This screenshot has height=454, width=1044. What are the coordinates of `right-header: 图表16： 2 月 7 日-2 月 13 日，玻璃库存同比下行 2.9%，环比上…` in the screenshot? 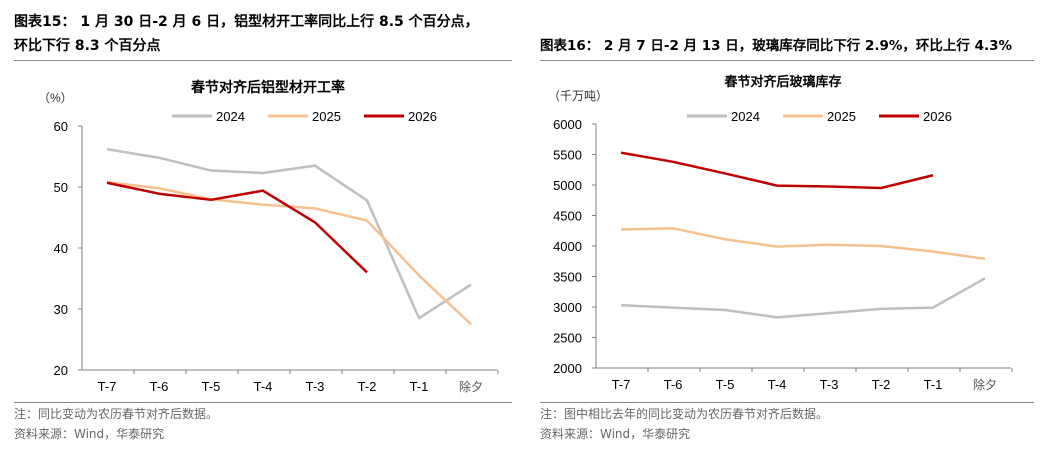 It's located at (776, 46).